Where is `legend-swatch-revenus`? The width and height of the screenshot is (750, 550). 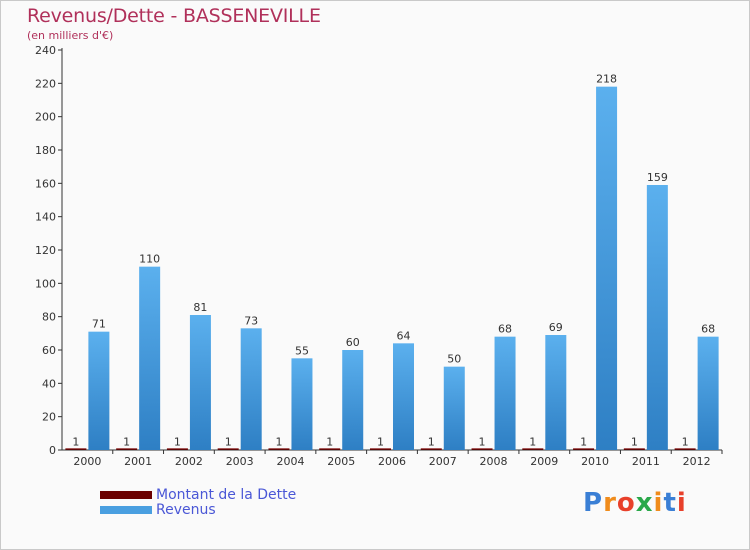 legend-swatch-revenus is located at coordinates (126, 509).